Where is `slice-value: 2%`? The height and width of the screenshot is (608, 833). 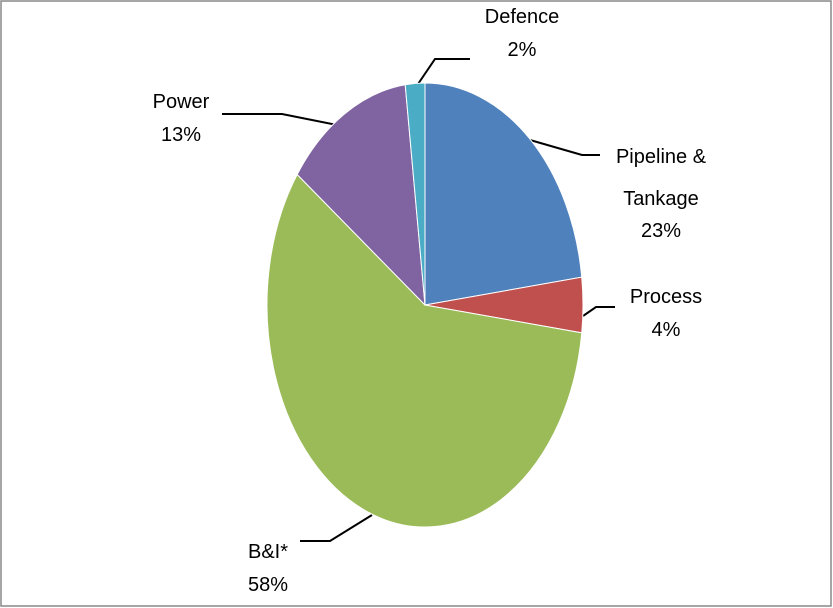 slice-value: 2% is located at coordinates (522, 50).